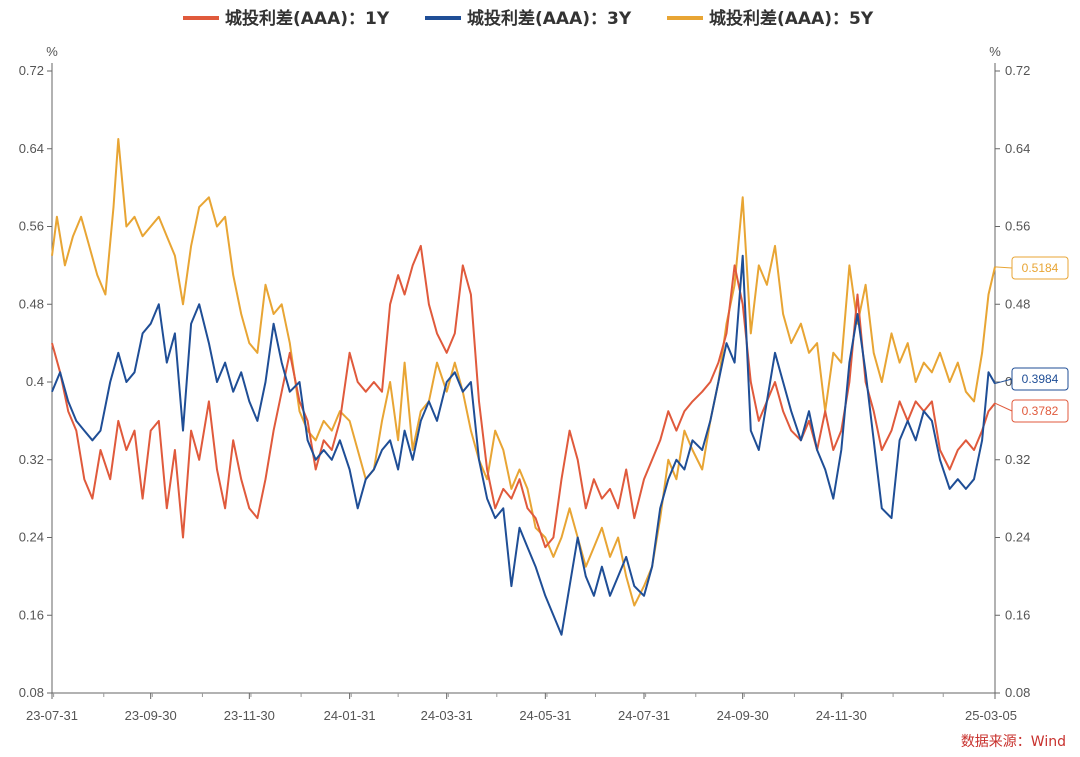  What do you see at coordinates (549, 18) in the screenshot?
I see `legend-label: 城投利差(AAA)：3Y` at bounding box center [549, 18].